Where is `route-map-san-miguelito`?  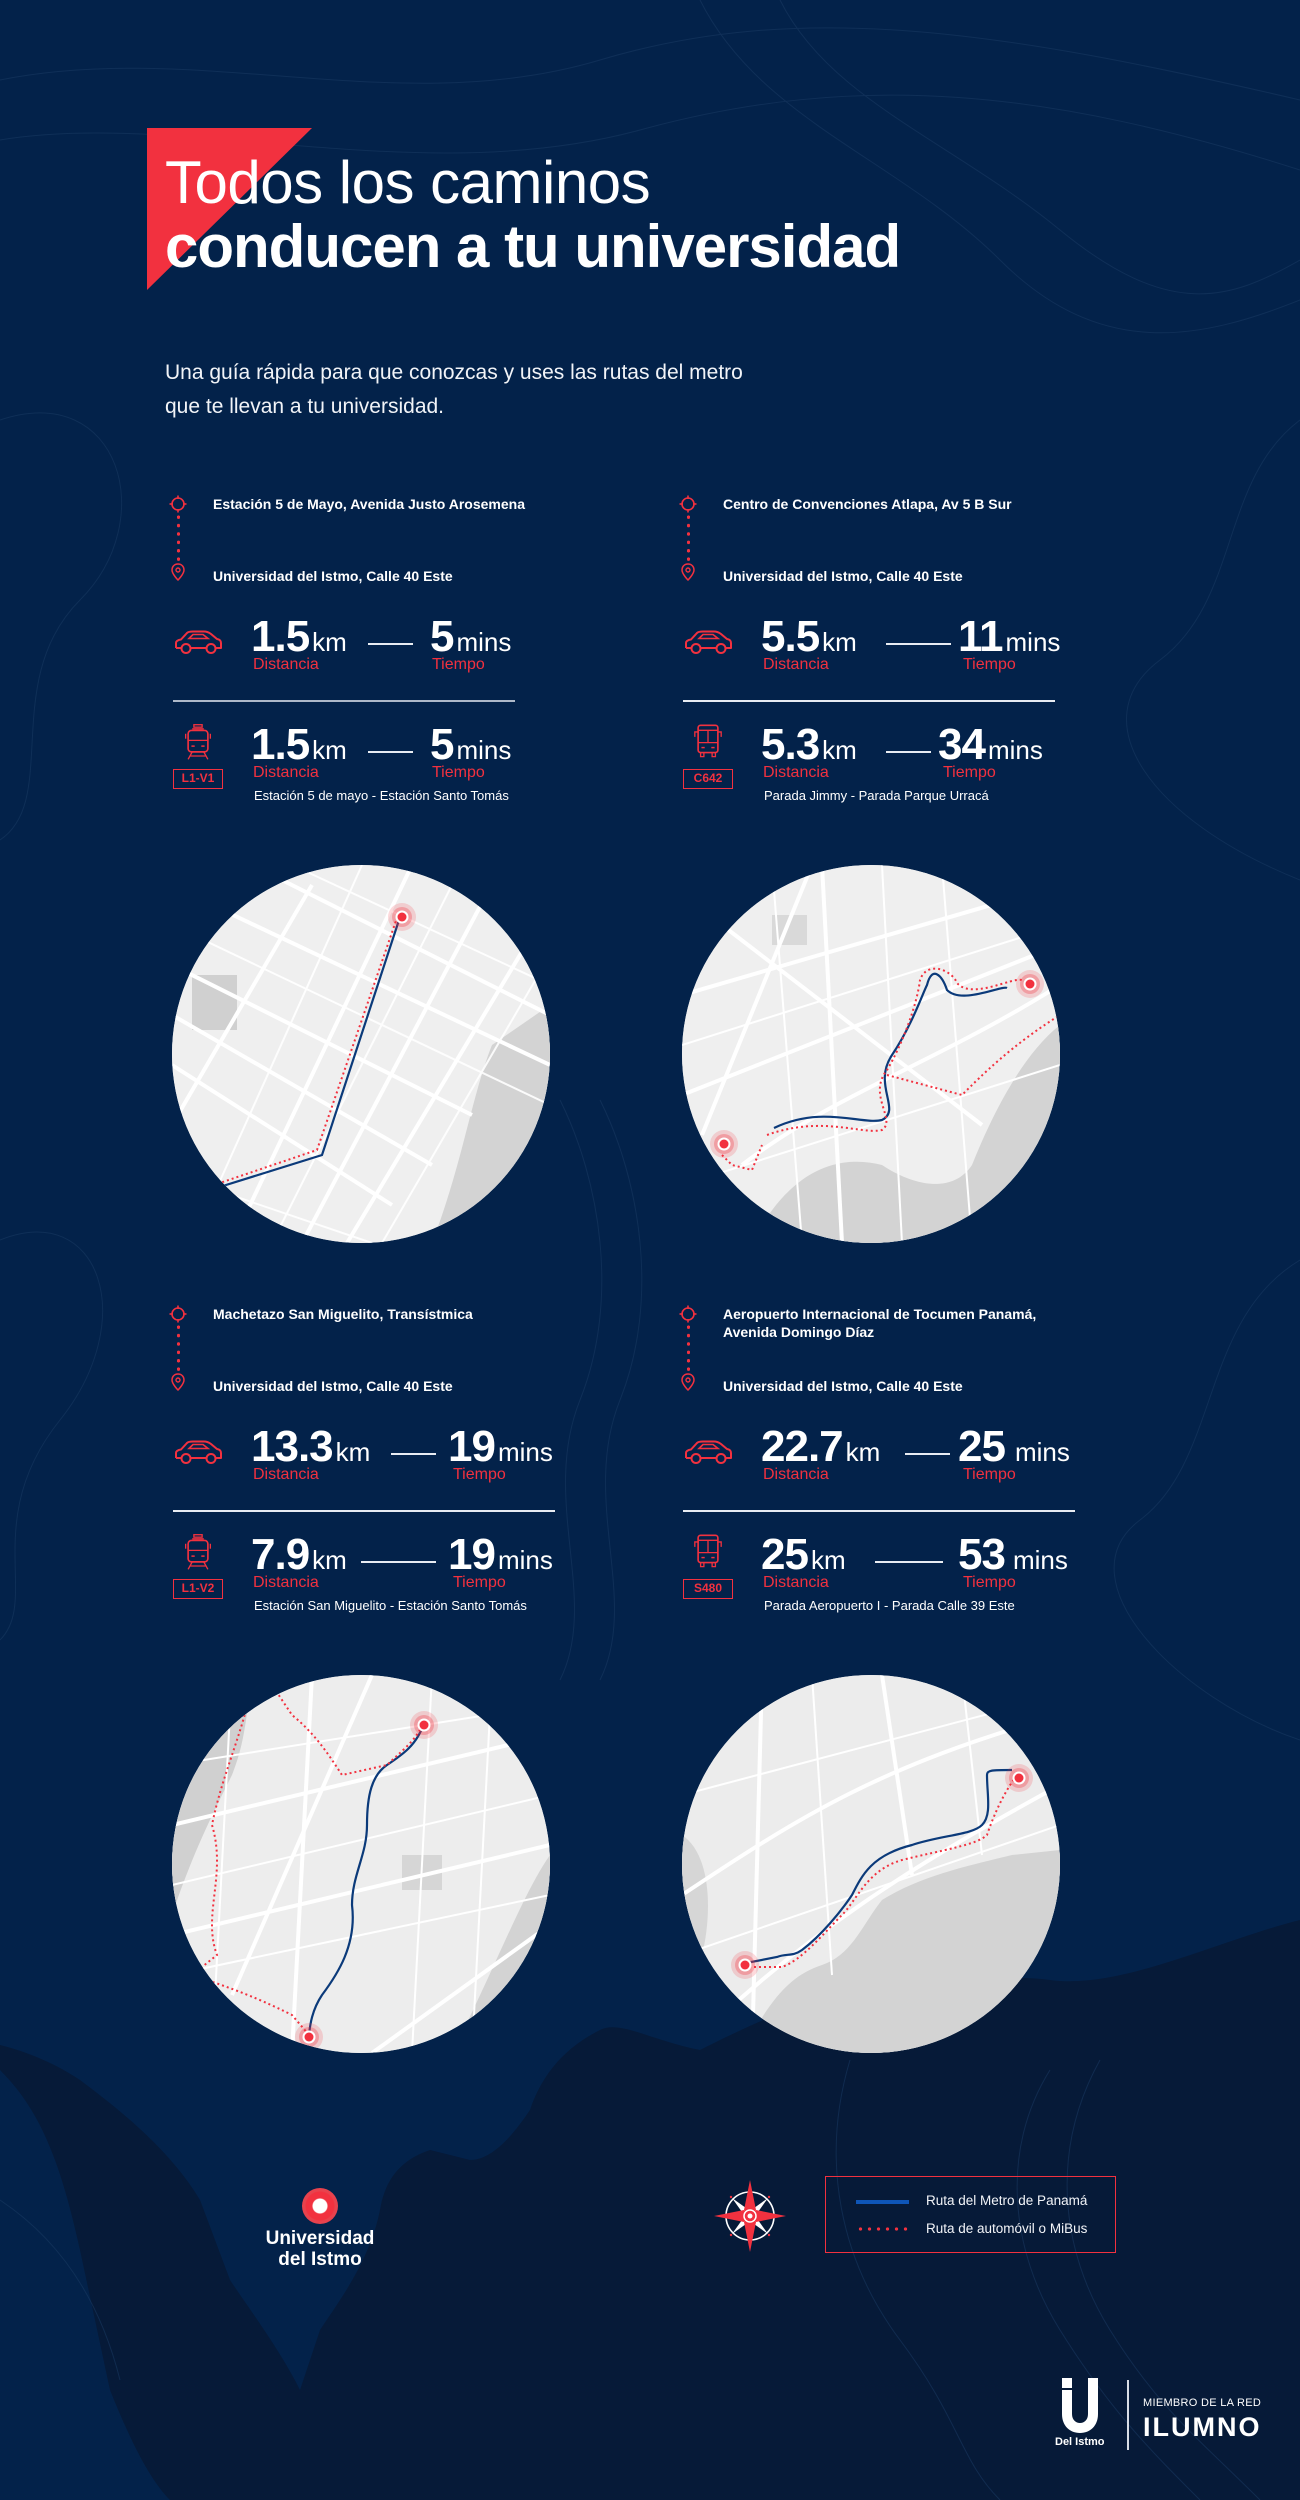 route-map-san-miguelito is located at coordinates (361, 1864).